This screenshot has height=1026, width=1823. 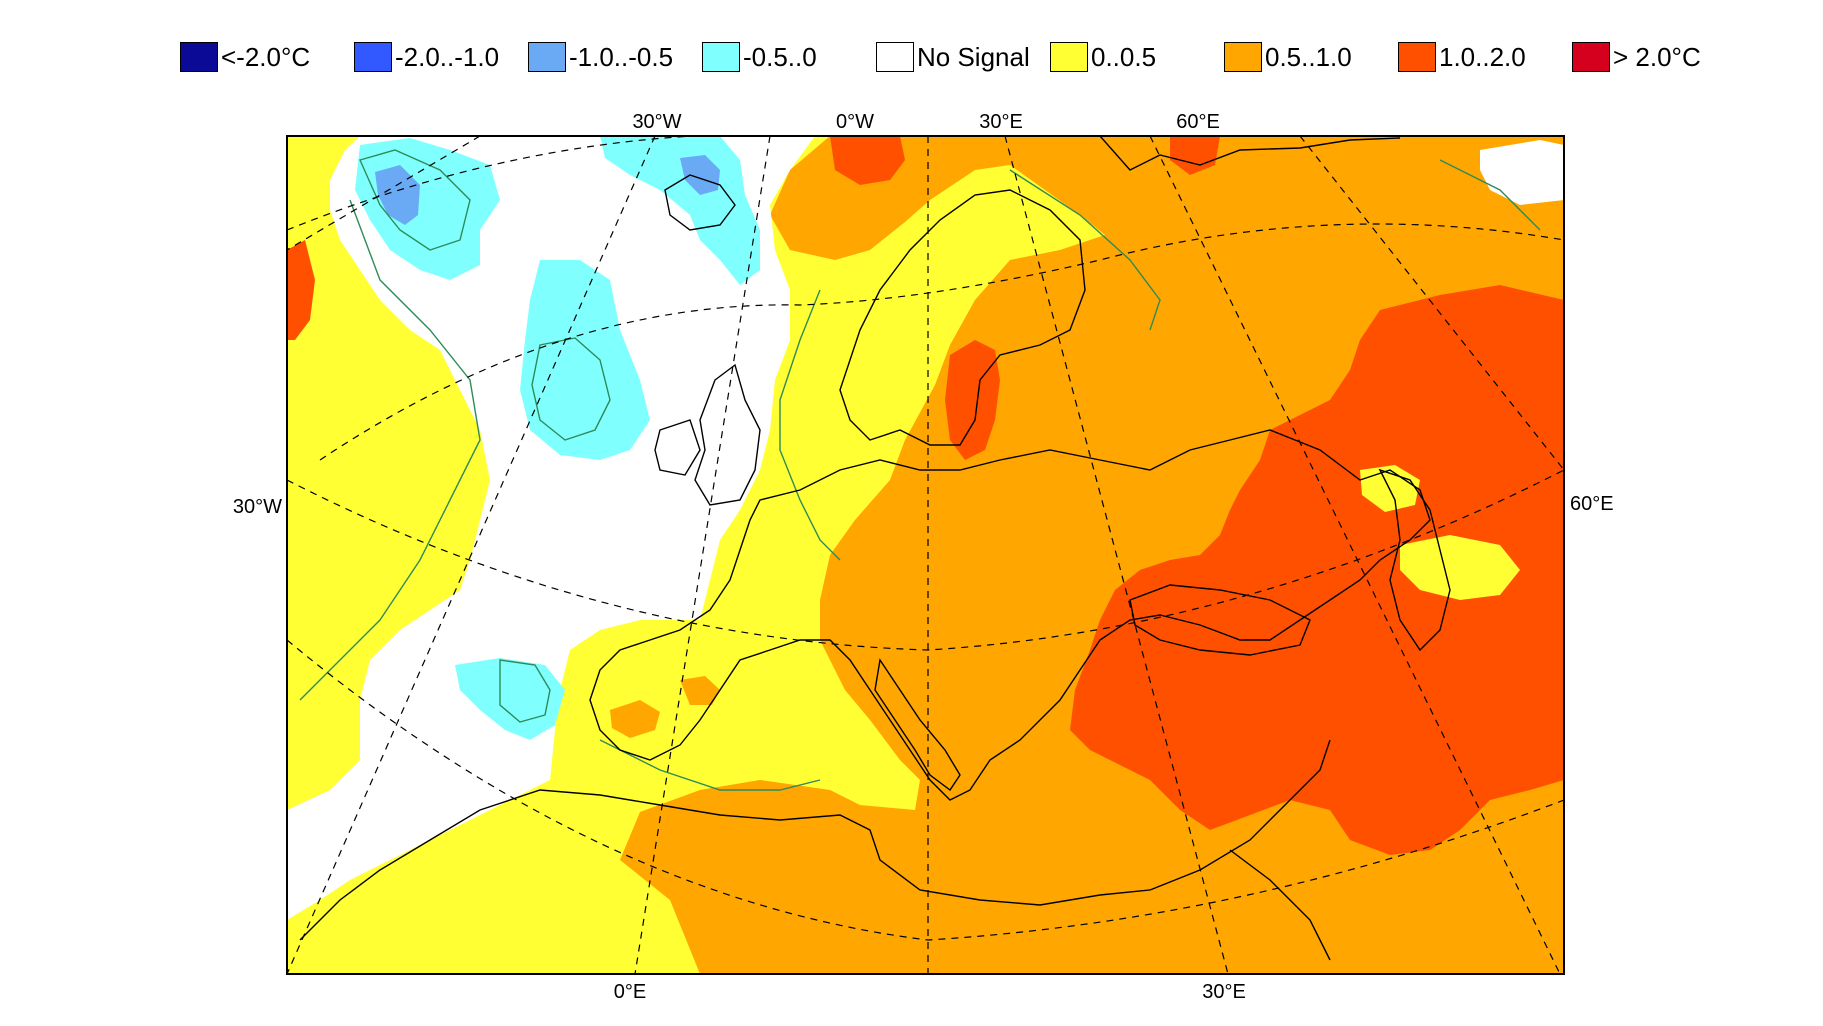 What do you see at coordinates (547, 57) in the screenshot?
I see `legend-swatch-minus1-minus05` at bounding box center [547, 57].